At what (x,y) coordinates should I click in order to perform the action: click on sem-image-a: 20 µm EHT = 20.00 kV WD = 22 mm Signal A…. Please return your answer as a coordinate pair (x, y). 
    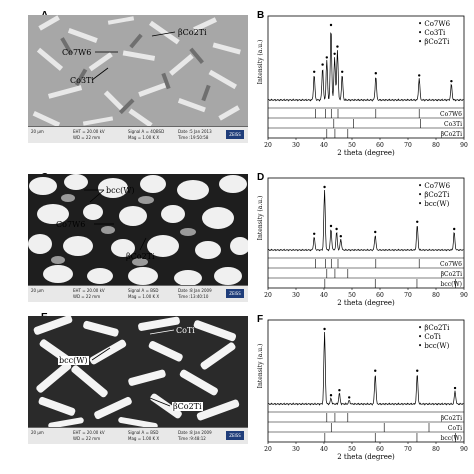
    Looking at the image, I should click on (138, 79).